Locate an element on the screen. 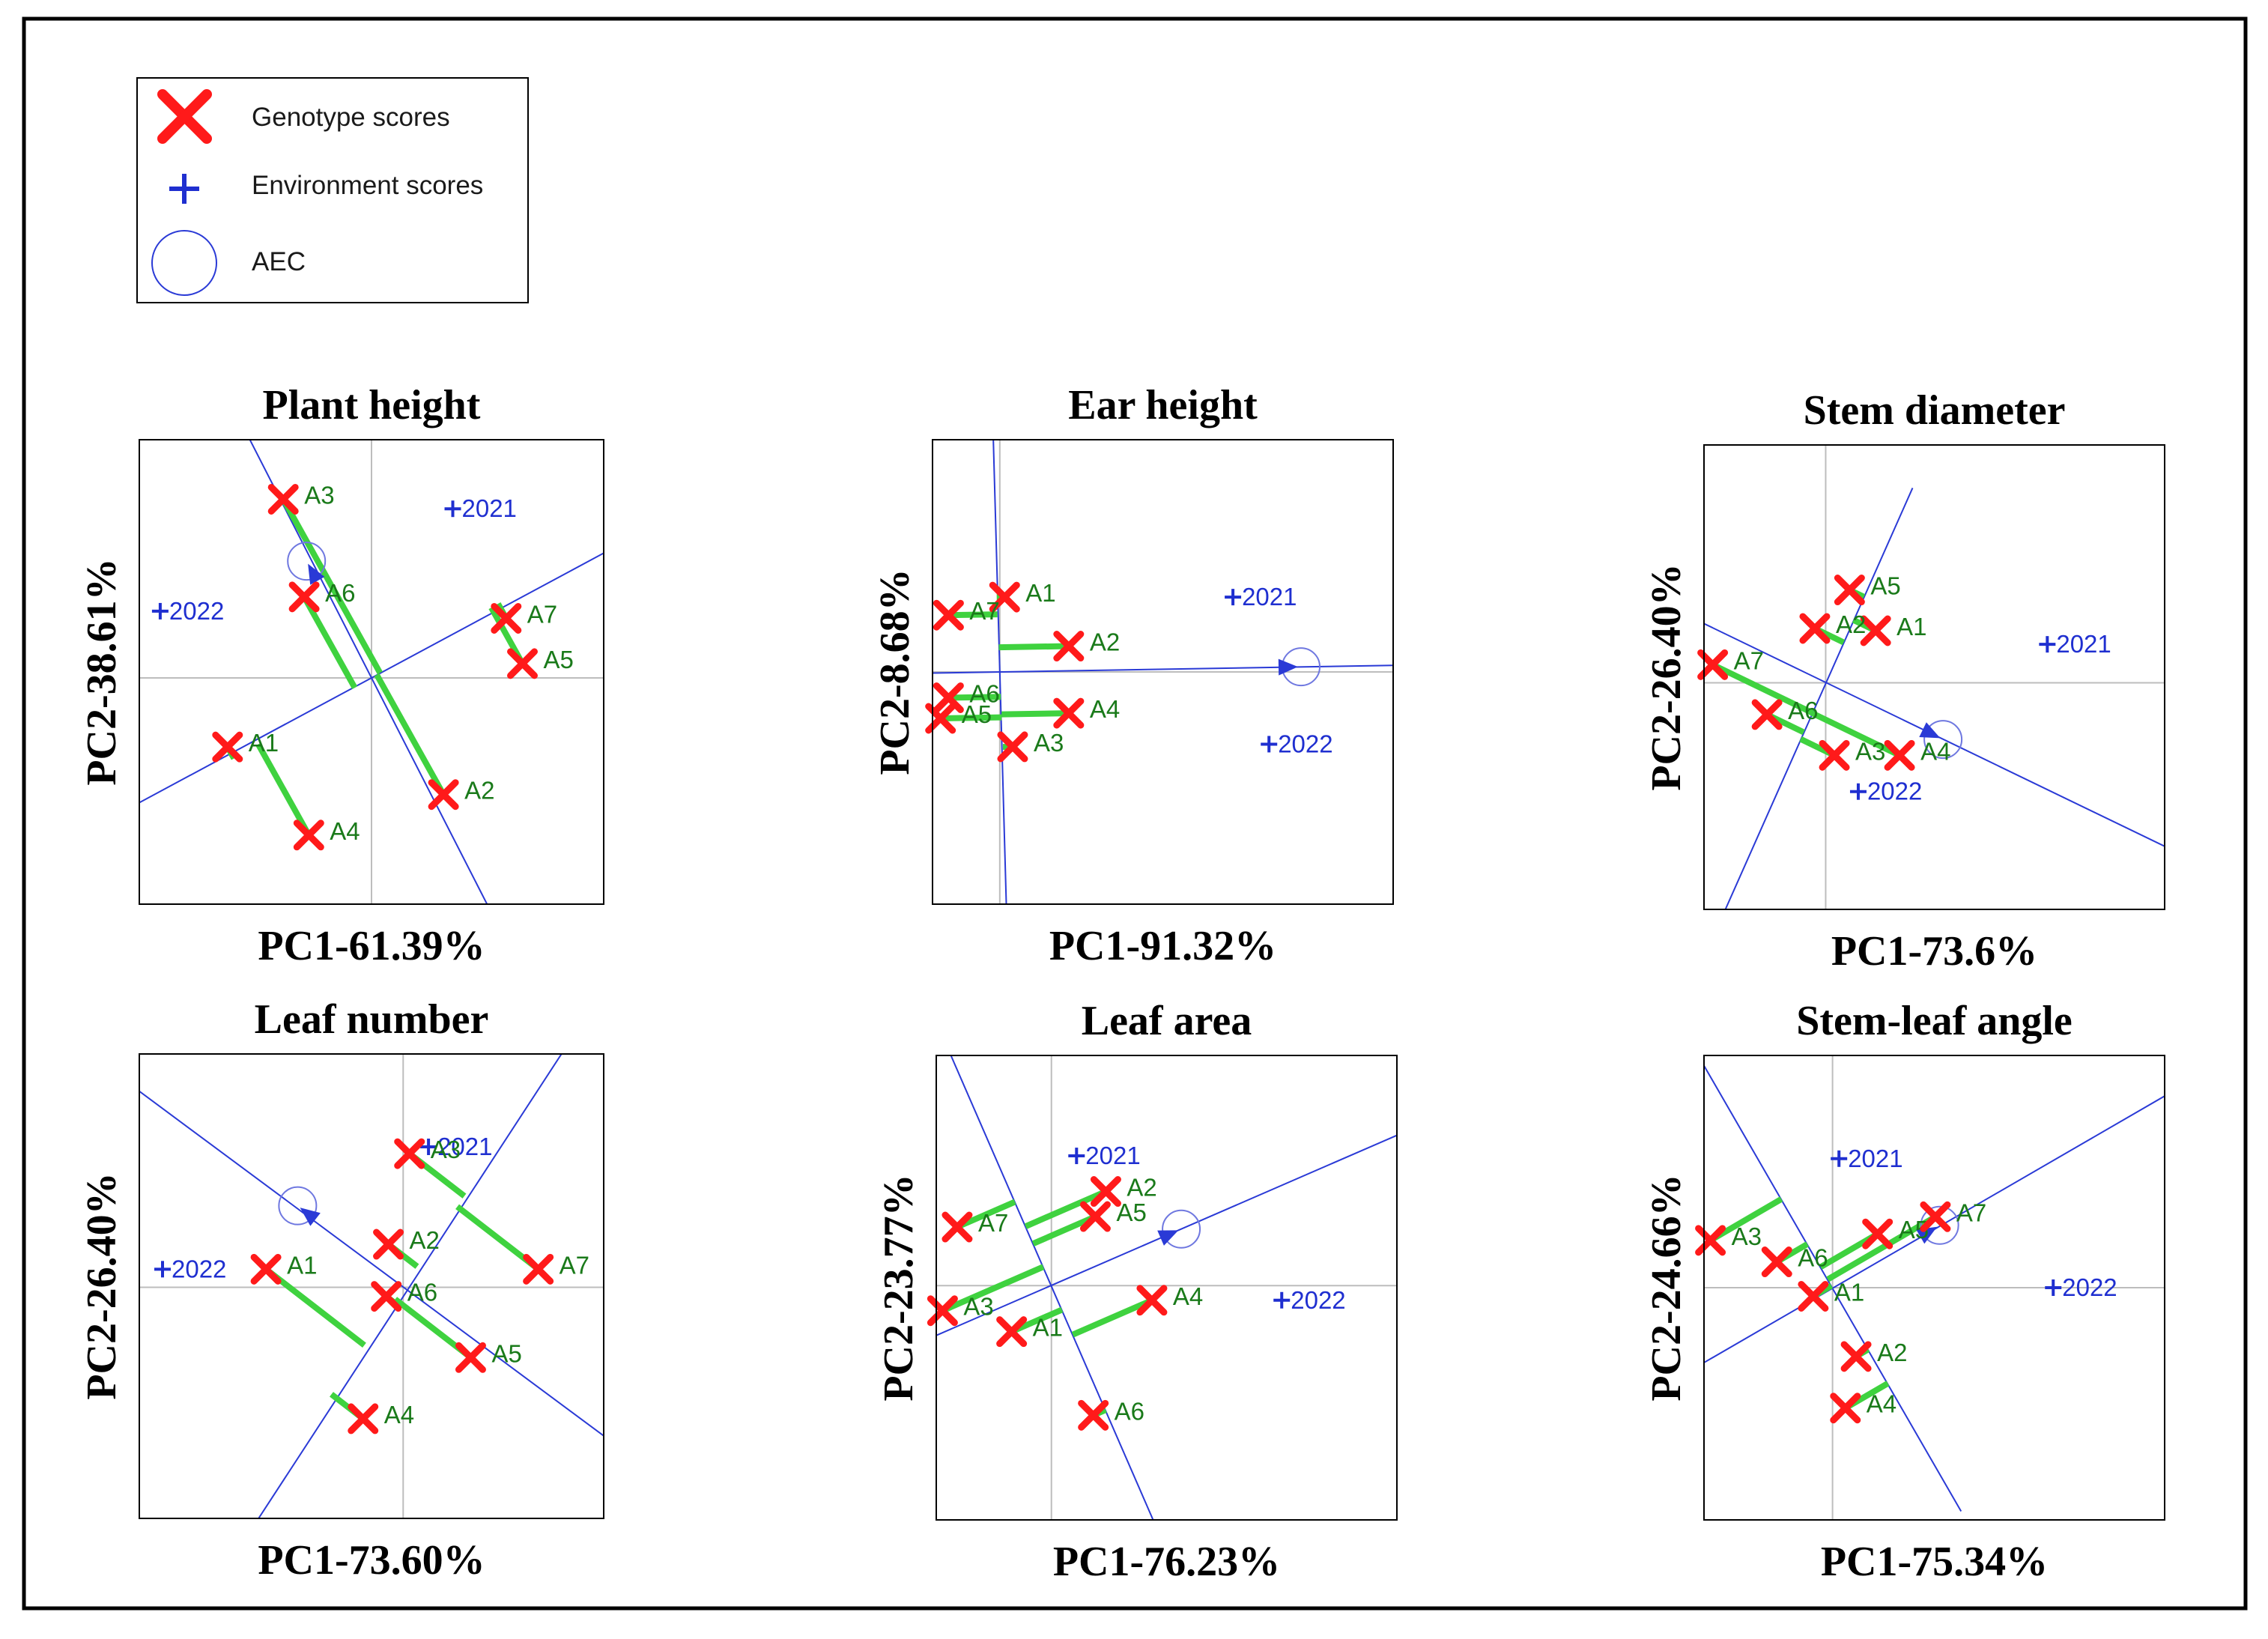 This screenshot has width=2268, height=1639. x-axis-label: PC1-73.6% is located at coordinates (1934, 951).